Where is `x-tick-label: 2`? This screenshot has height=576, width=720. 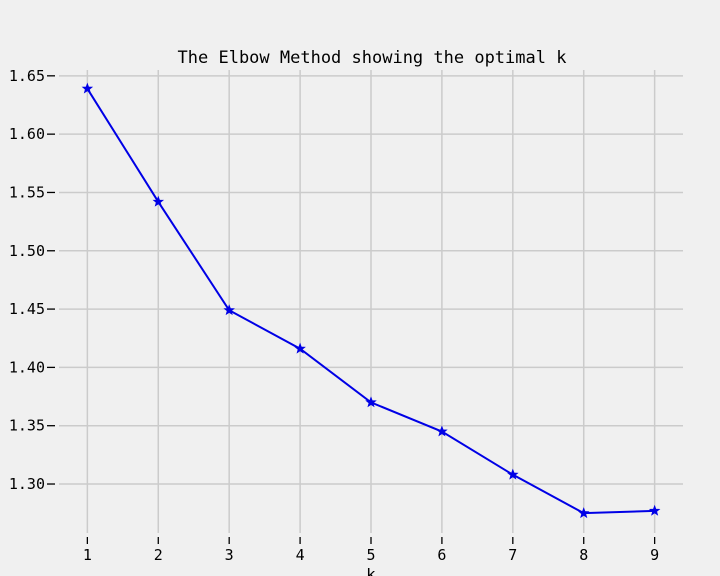 x-tick-label: 2 is located at coordinates (158, 555).